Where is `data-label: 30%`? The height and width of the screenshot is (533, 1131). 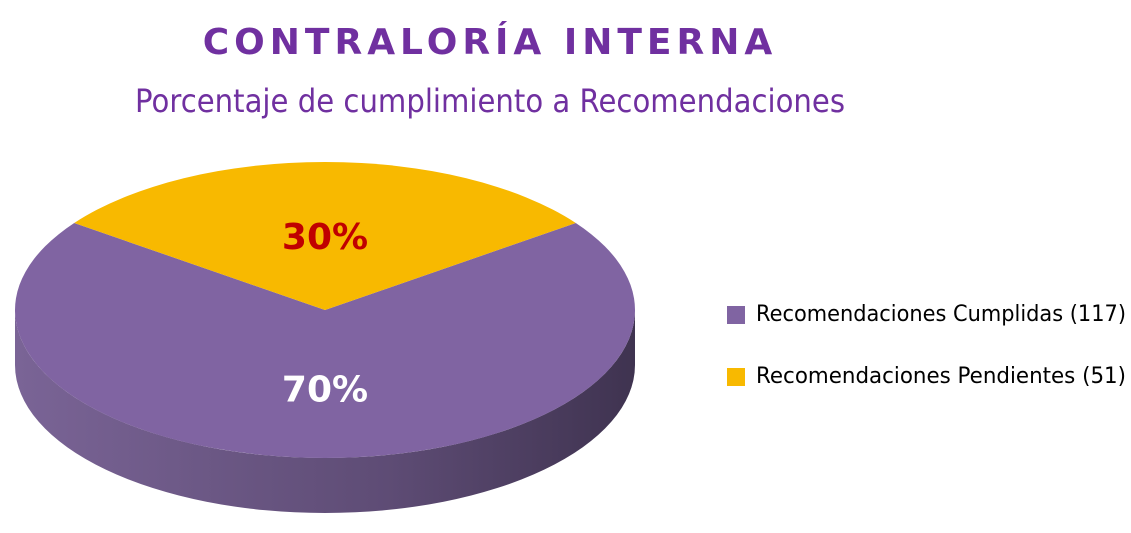 data-label: 30% is located at coordinates (325, 237).